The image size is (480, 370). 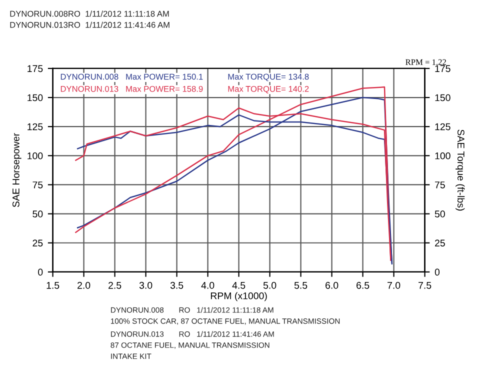 I want to click on y-tick-label: 75, so click(x=37, y=185).